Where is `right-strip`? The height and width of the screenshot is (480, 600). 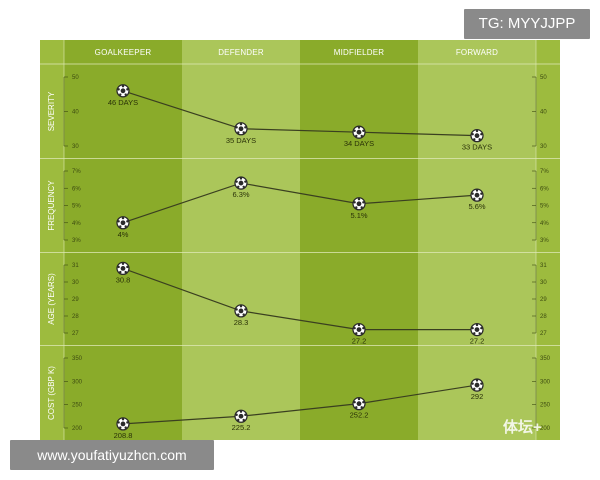
right-strip is located at coordinates (548, 240).